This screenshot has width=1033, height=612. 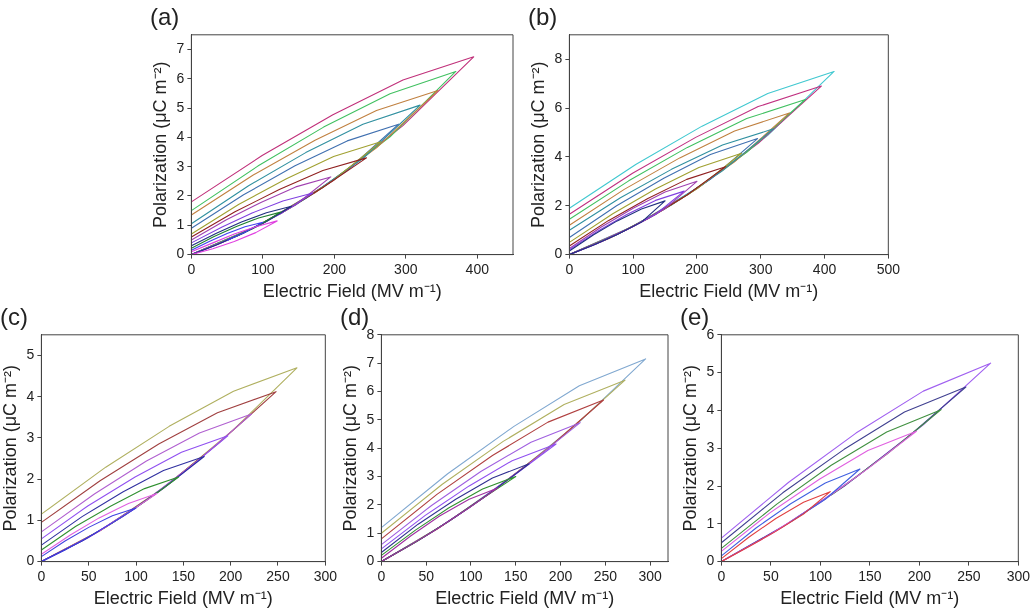 I want to click on chart-title: (b), so click(x=543, y=17).